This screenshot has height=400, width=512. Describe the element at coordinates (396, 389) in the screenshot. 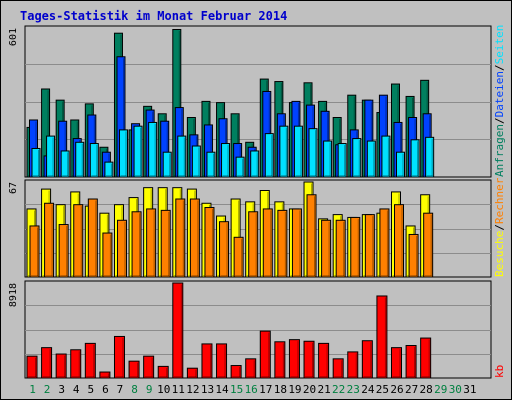

I see `x-axis-label-day-26: 26` at that location.